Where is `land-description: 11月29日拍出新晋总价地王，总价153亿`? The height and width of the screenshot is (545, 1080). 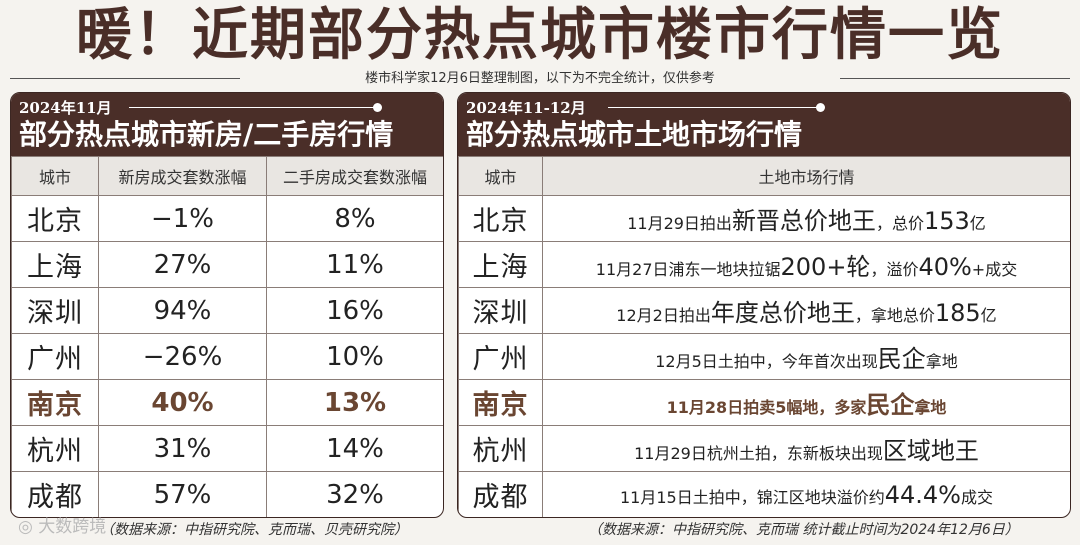
land-description: 11月29日拍出新晋总价地王，总价153亿 is located at coordinates (806, 218).